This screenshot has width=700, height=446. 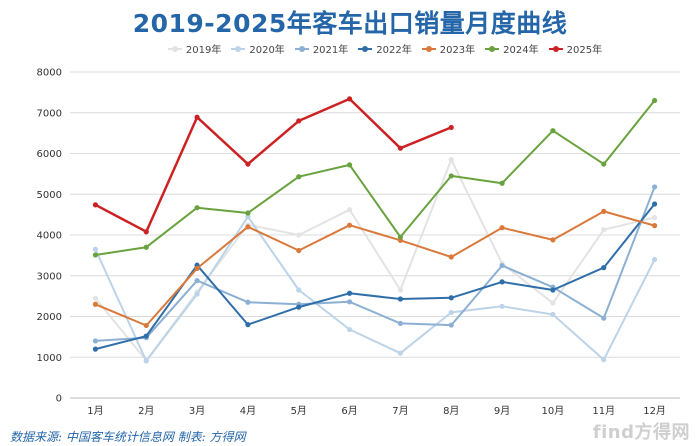 What do you see at coordinates (584, 50) in the screenshot?
I see `legend-label: 2025年` at bounding box center [584, 50].